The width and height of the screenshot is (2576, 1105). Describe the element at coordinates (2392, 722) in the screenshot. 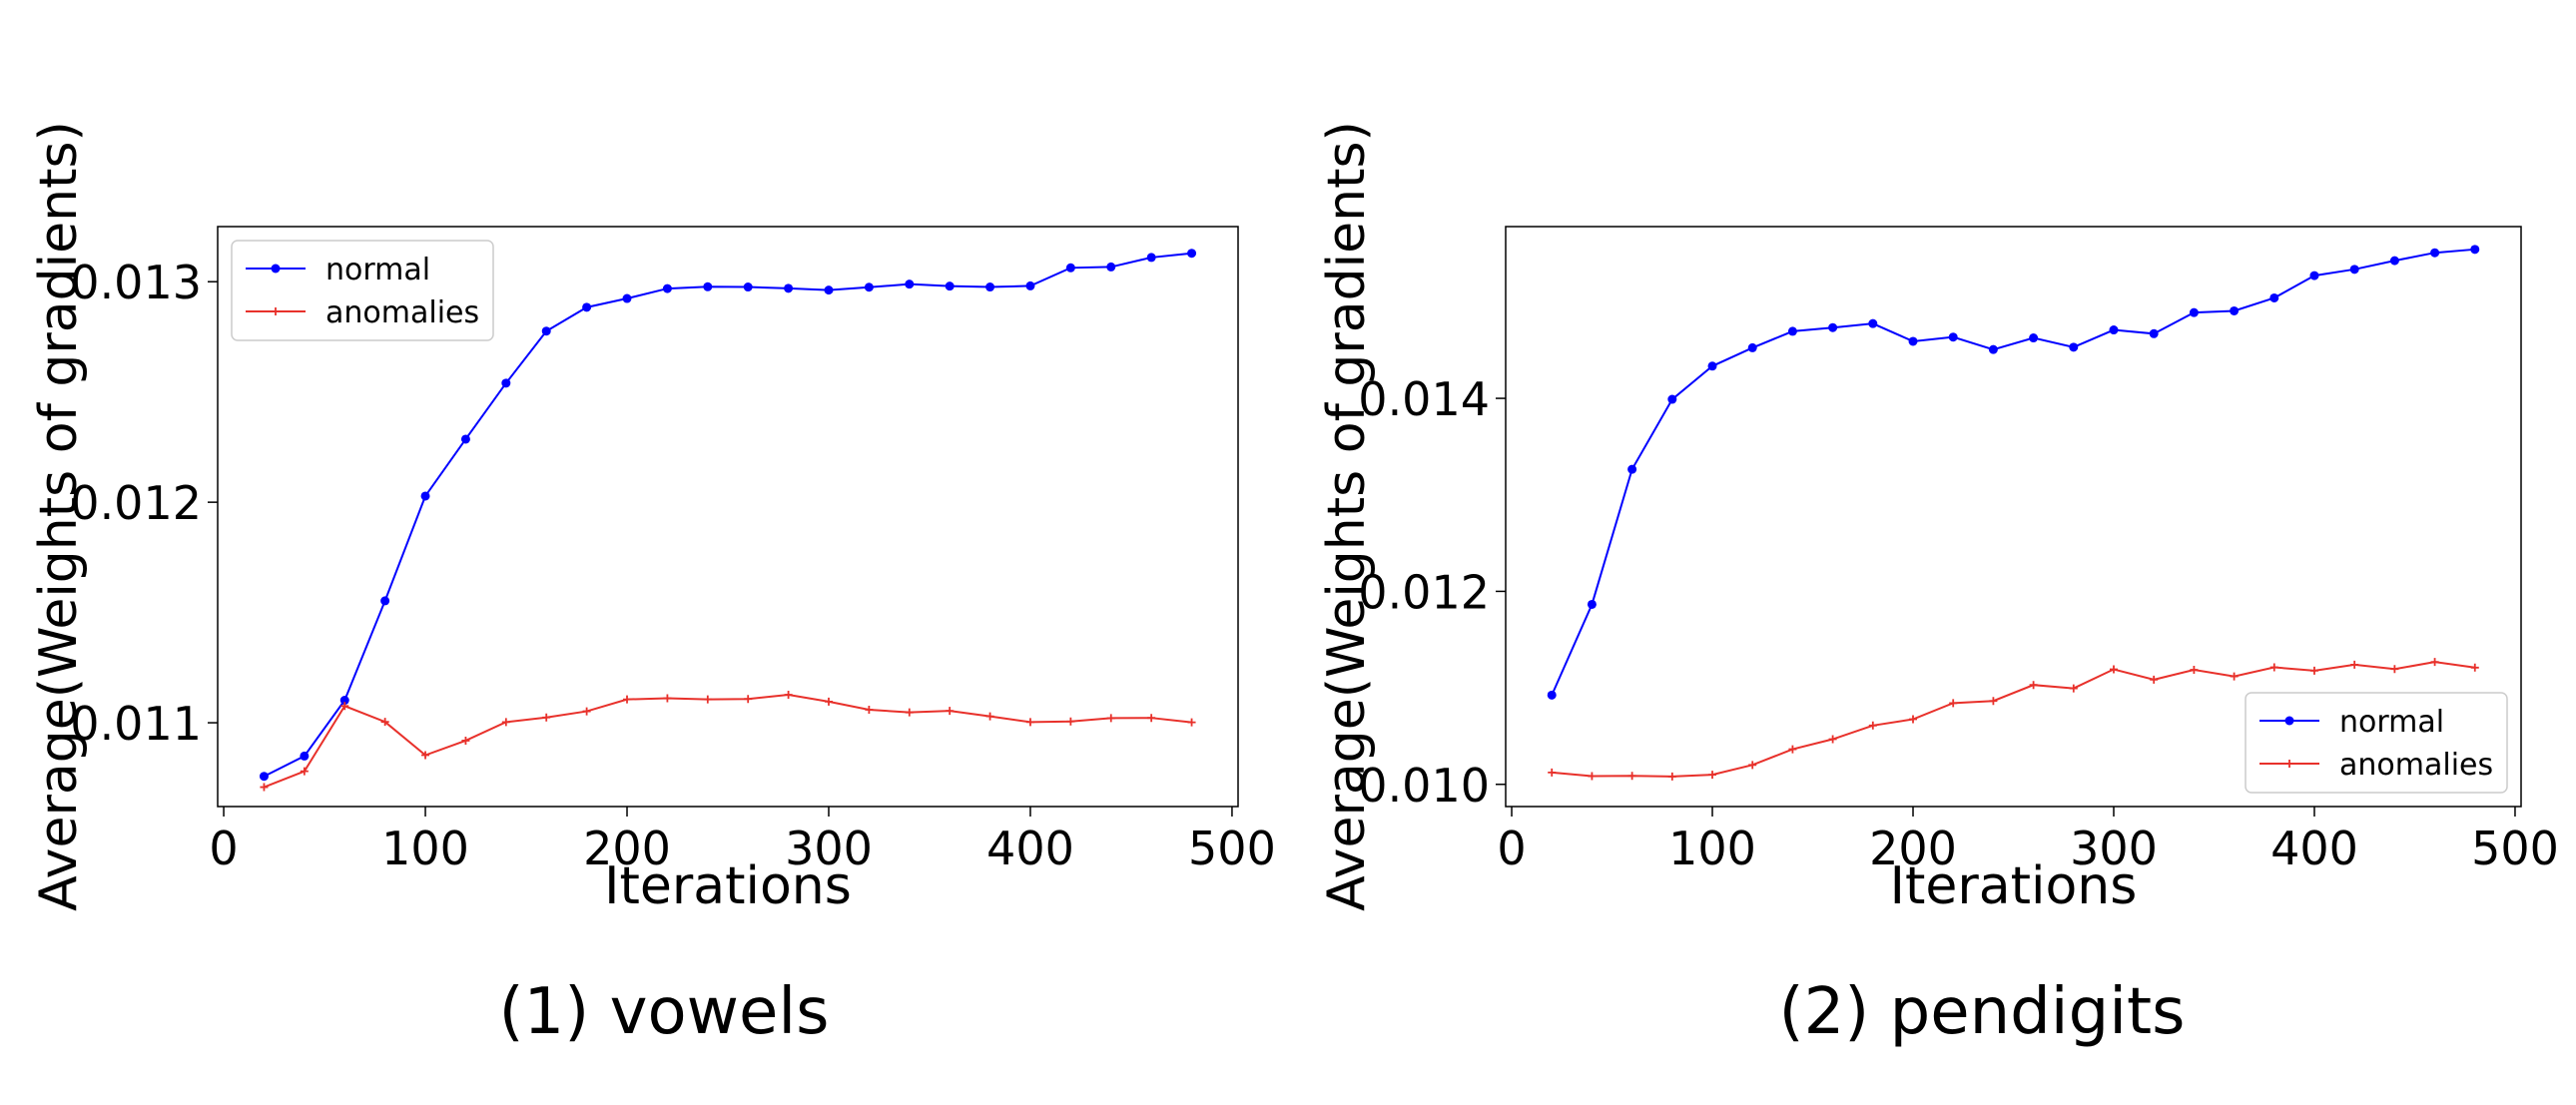

I see `legend-label-normal: normal` at that location.